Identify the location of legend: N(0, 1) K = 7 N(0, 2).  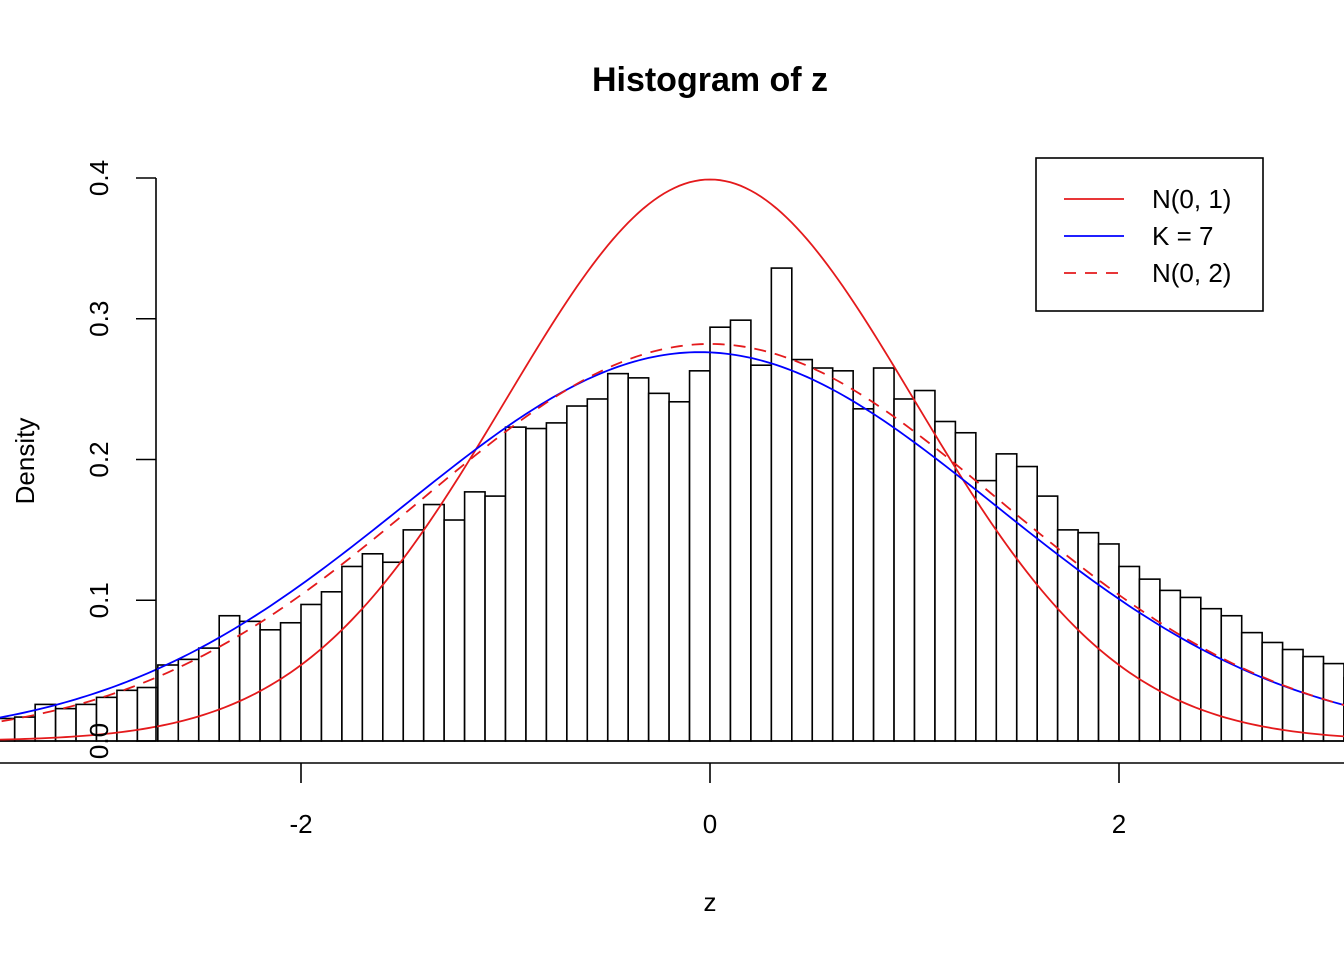
(1149, 234).